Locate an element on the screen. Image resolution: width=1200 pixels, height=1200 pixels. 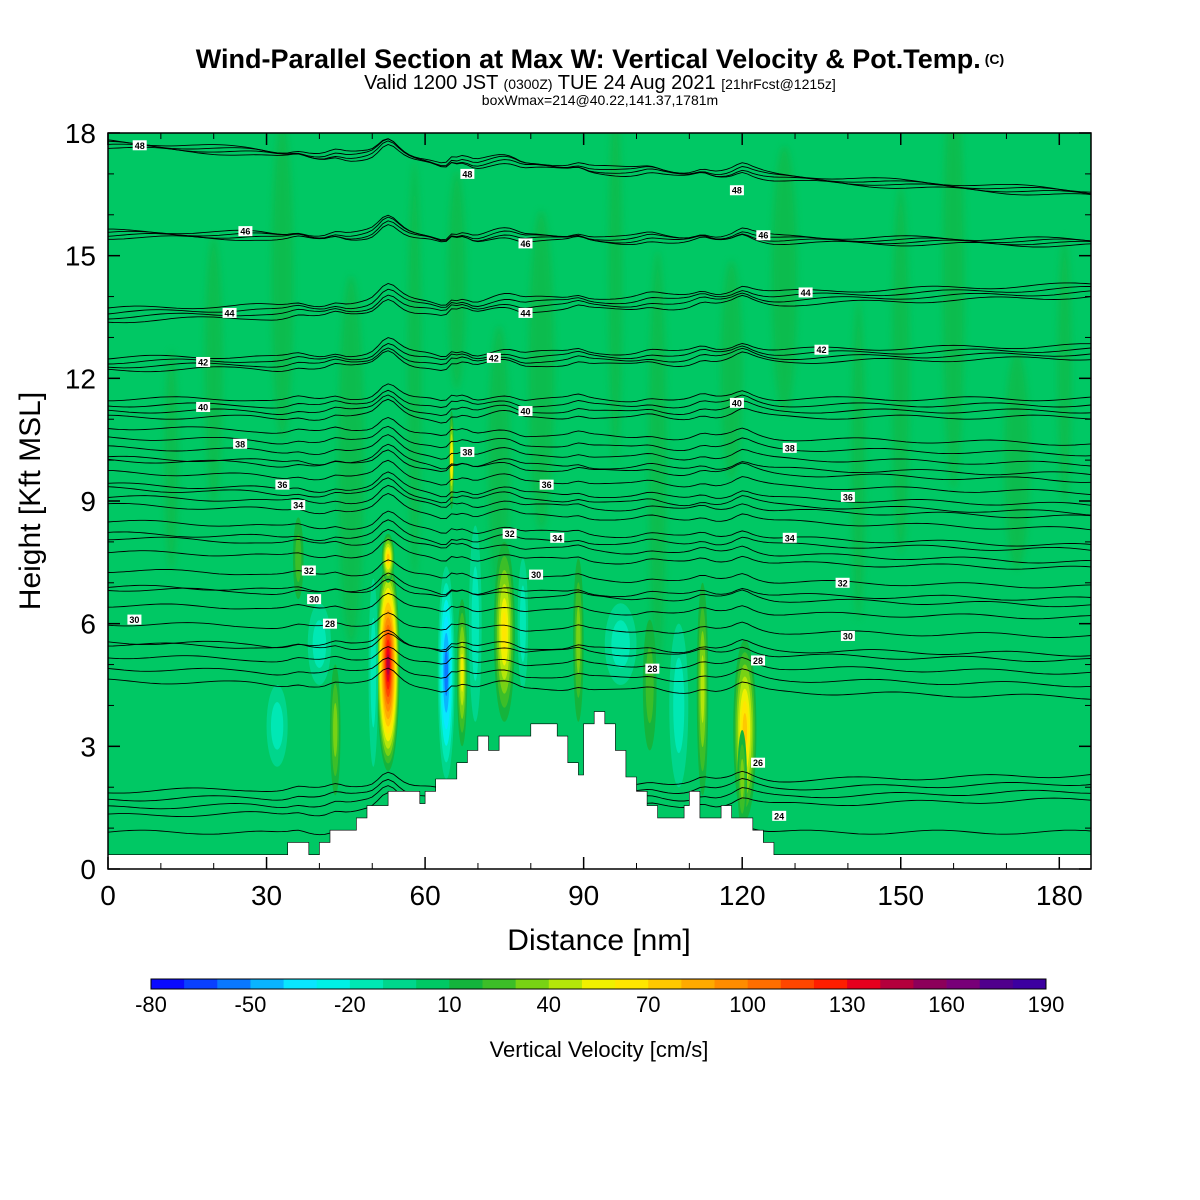
theta-label: 40 is located at coordinates (525, 411).